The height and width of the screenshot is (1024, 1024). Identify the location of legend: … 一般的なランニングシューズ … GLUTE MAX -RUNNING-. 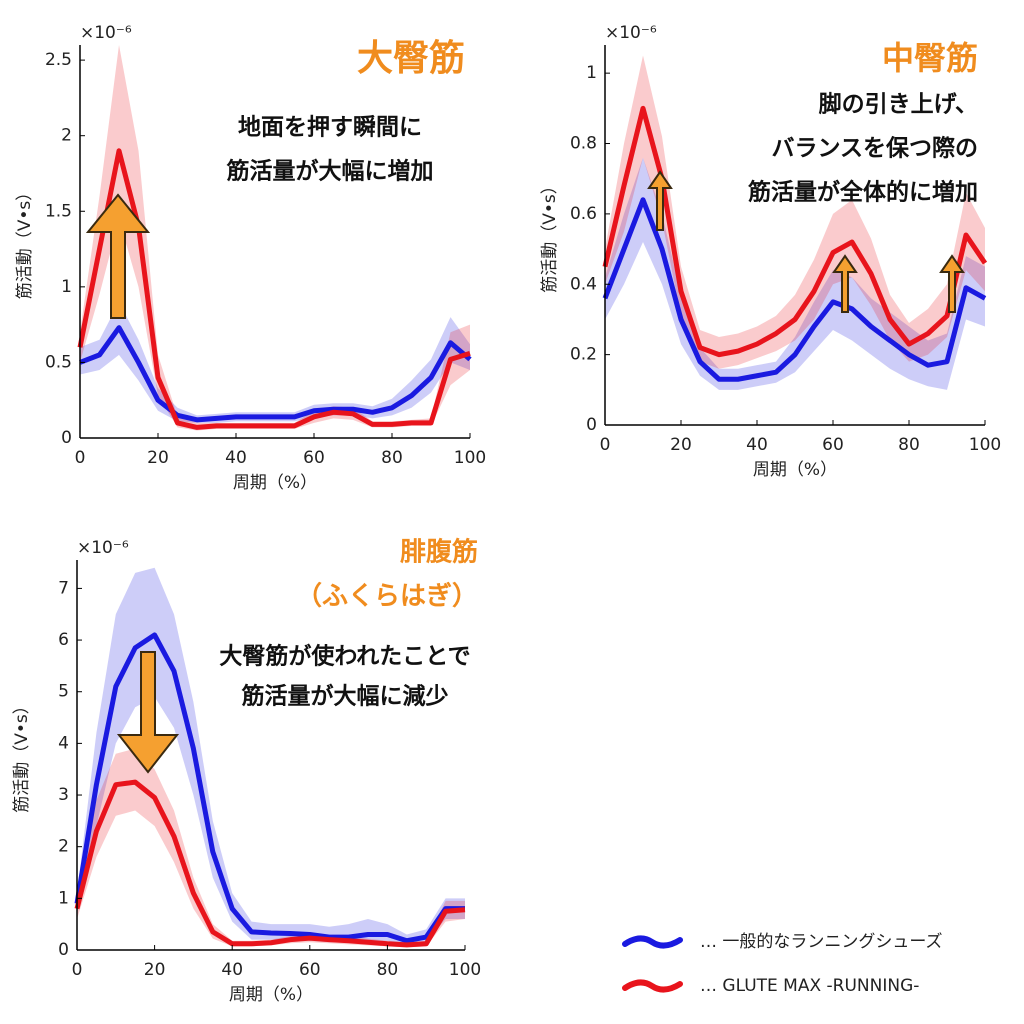
(782, 964).